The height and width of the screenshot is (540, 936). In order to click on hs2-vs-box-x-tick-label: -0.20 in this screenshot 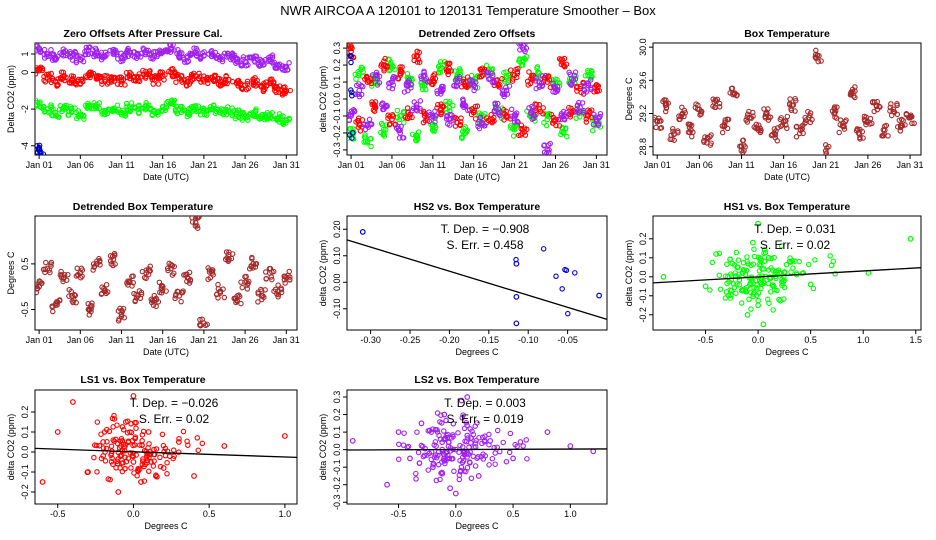, I will do `click(449, 340)`.